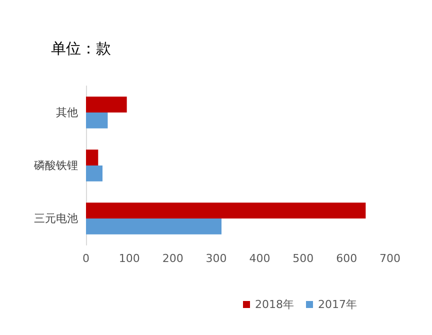 The width and height of the screenshot is (432, 335). What do you see at coordinates (67, 112) in the screenshot?
I see `y-tick-label: 其他` at bounding box center [67, 112].